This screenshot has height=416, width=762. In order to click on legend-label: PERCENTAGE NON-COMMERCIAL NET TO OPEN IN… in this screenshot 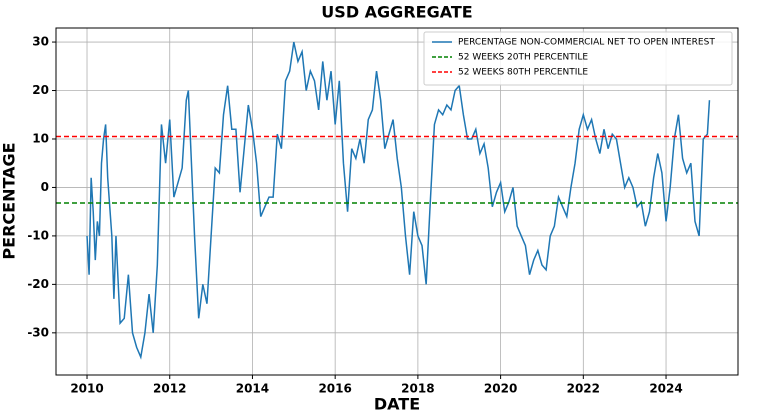, I will do `click(586, 43)`.